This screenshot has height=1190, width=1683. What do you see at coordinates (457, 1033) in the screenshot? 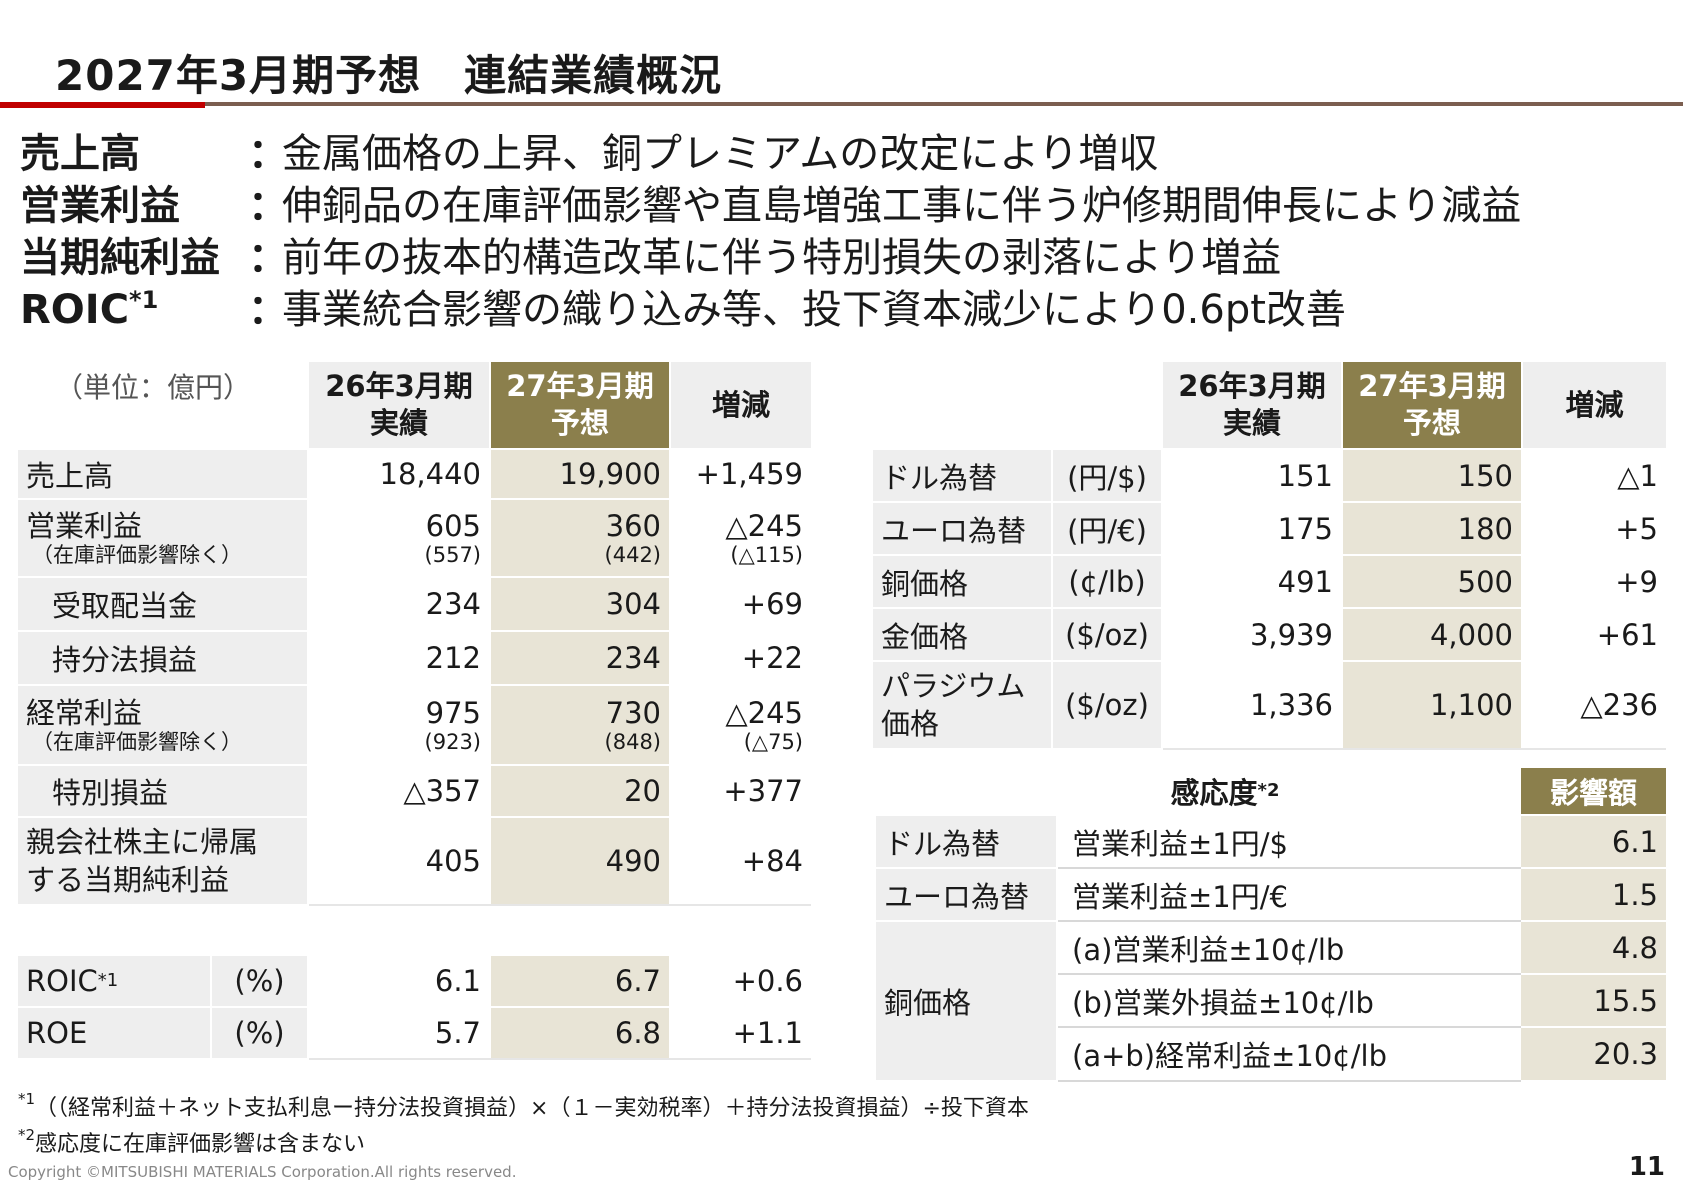
I see `prev-value: 5.7` at bounding box center [457, 1033].